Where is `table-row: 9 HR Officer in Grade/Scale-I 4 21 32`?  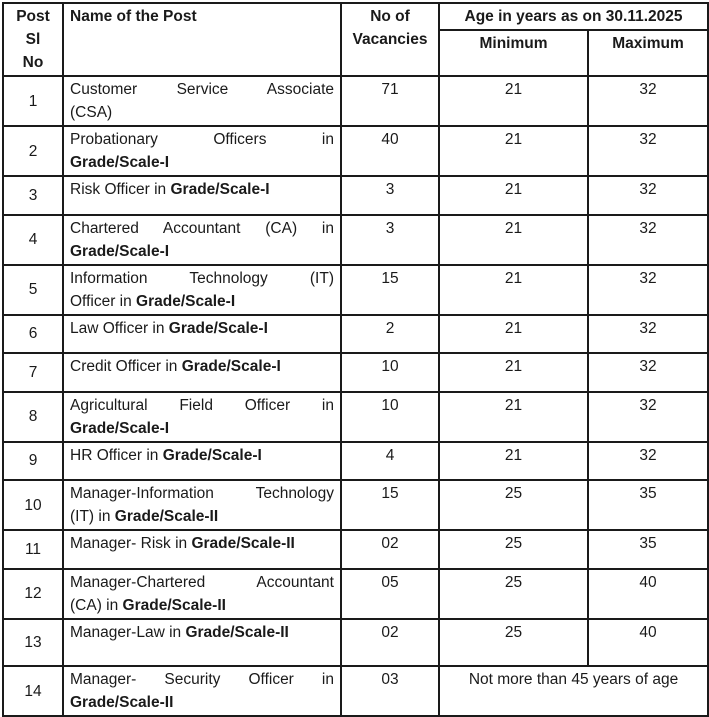
table-row: 9 HR Officer in Grade/Scale-I 4 21 32 is located at coordinates (355, 460).